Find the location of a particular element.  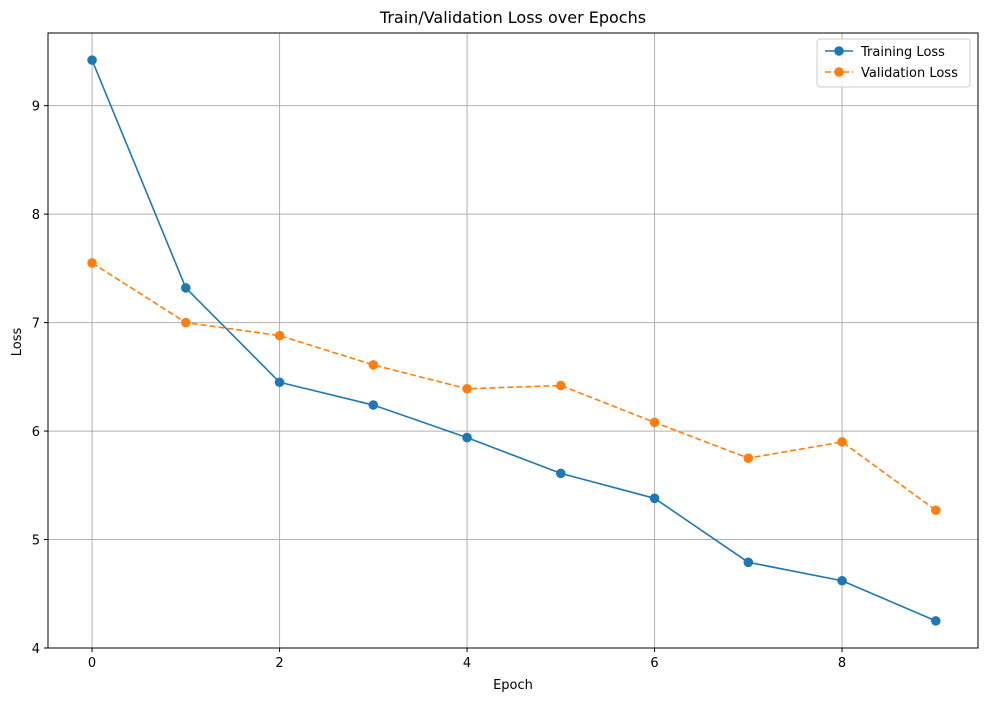

x-tick-label: 0 is located at coordinates (92, 663).